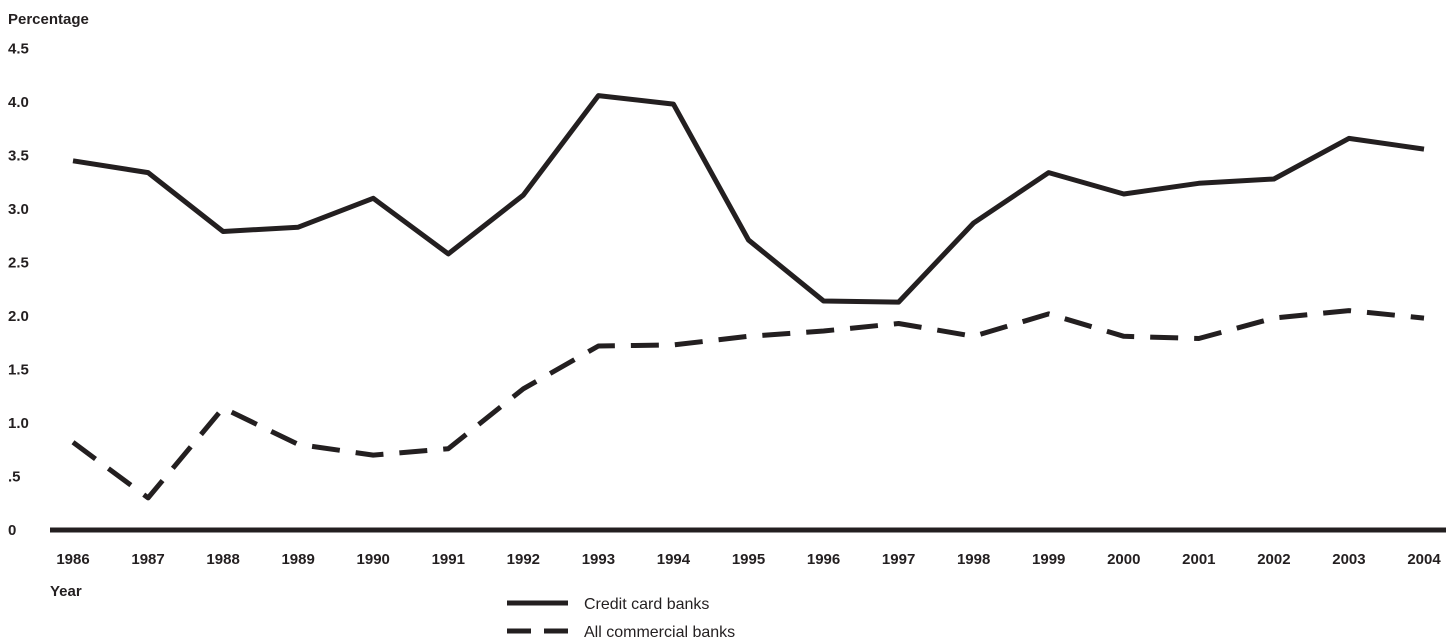 The image size is (1448, 641). Describe the element at coordinates (373, 559) in the screenshot. I see `x-tick-label: 1990` at that location.